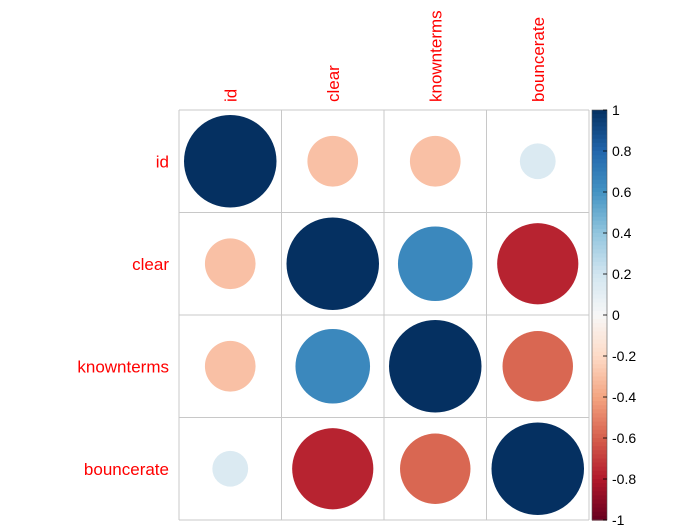 The height and width of the screenshot is (525, 698). I want to click on circle-bouncerate-clear, so click(333, 469).